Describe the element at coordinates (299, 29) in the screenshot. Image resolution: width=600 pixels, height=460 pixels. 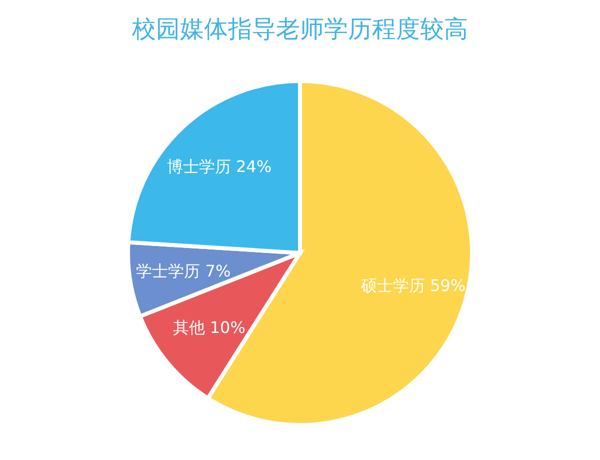
I see `chart-title: 校园媒体指导老师学历程度较高` at that location.